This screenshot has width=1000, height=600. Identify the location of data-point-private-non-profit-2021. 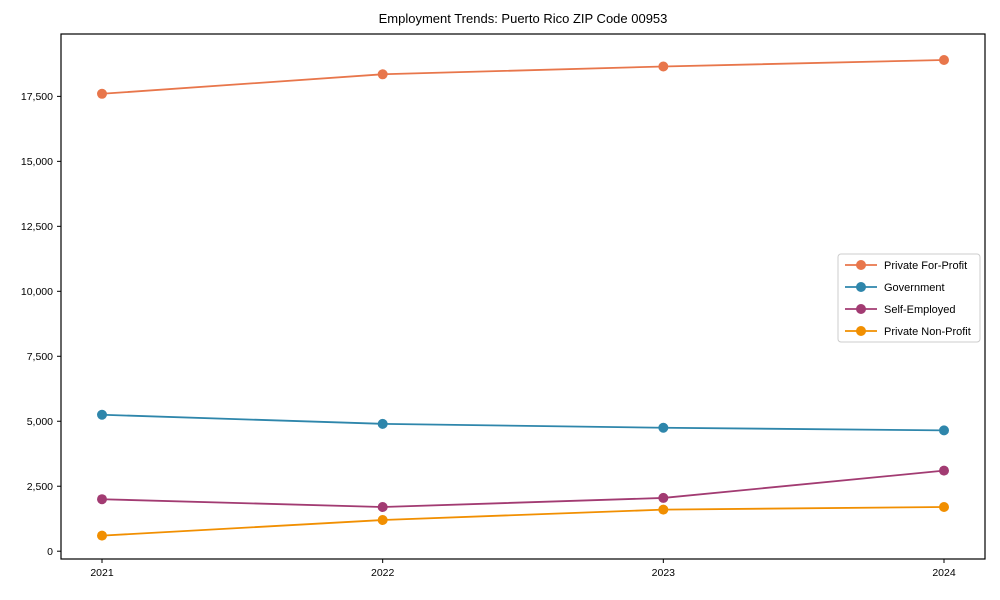
(102, 535).